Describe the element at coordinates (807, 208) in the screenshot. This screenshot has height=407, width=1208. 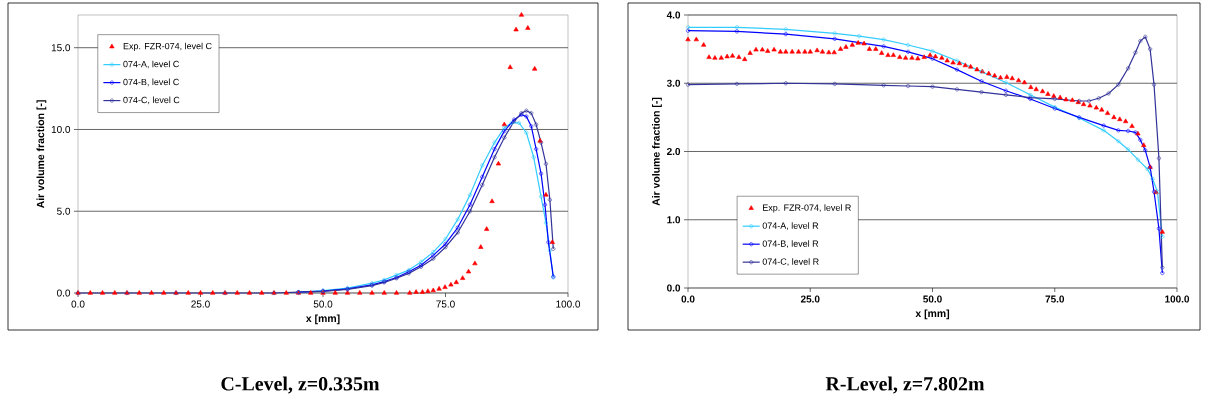
I see `legend-label: Exp. FZR-074, level R` at that location.